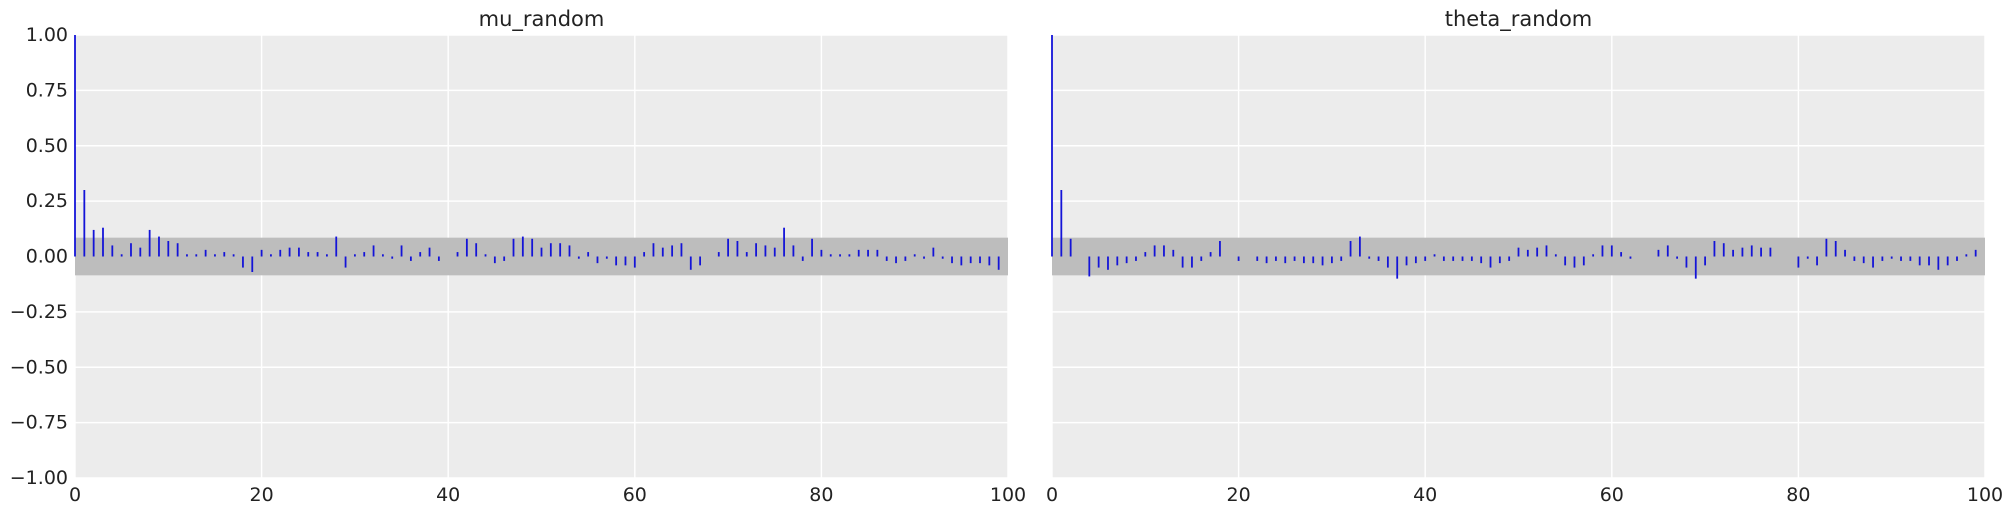 This screenshot has height=515, width=2011. Describe the element at coordinates (39, 367) in the screenshot. I see `y-tick-label: −0.50` at that location.